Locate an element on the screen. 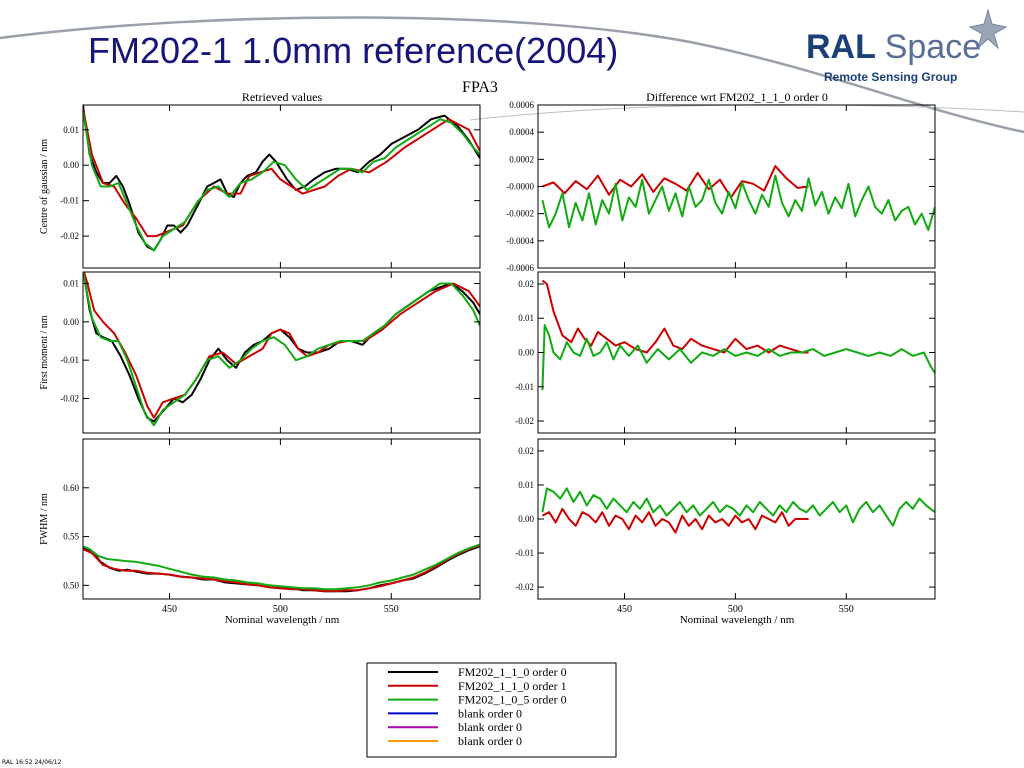  y-tick-label: -0.0004 is located at coordinates (520, 241).